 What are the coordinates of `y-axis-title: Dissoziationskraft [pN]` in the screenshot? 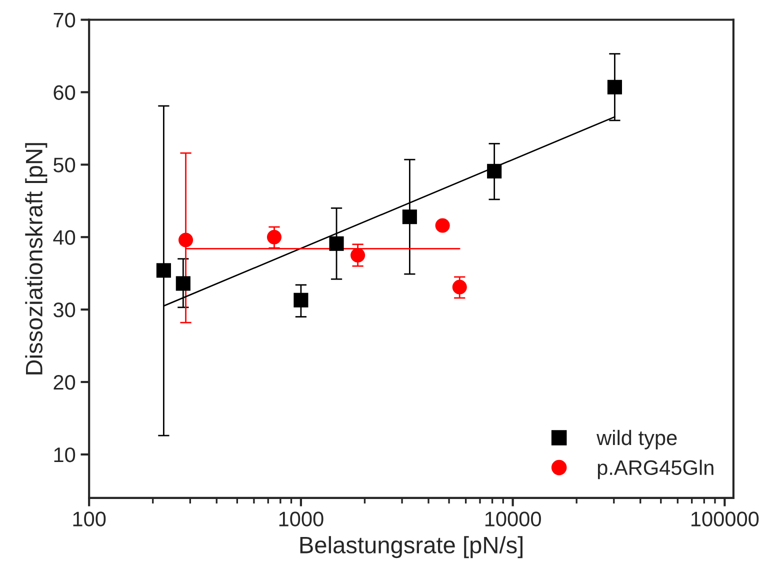 It's located at (36, 258).